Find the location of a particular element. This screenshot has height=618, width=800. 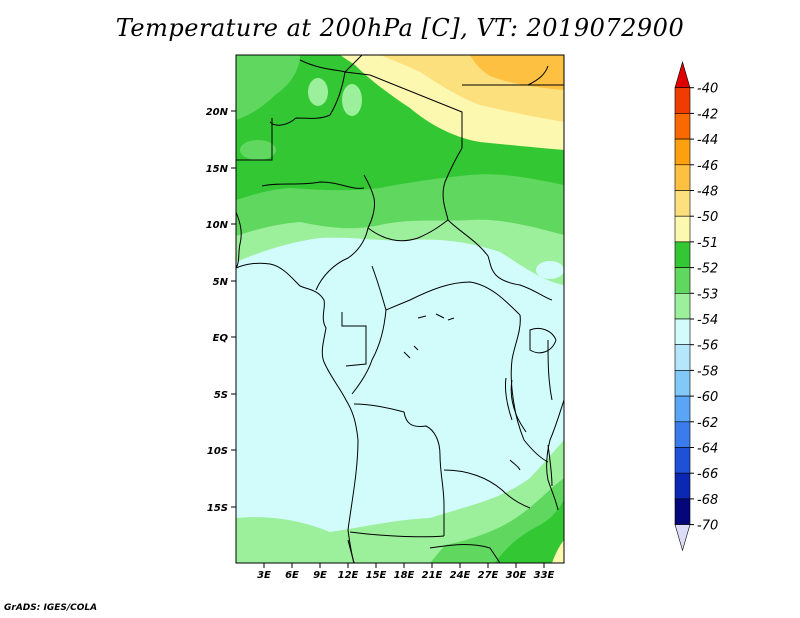

border-drc-angola is located at coordinates (399, 469).